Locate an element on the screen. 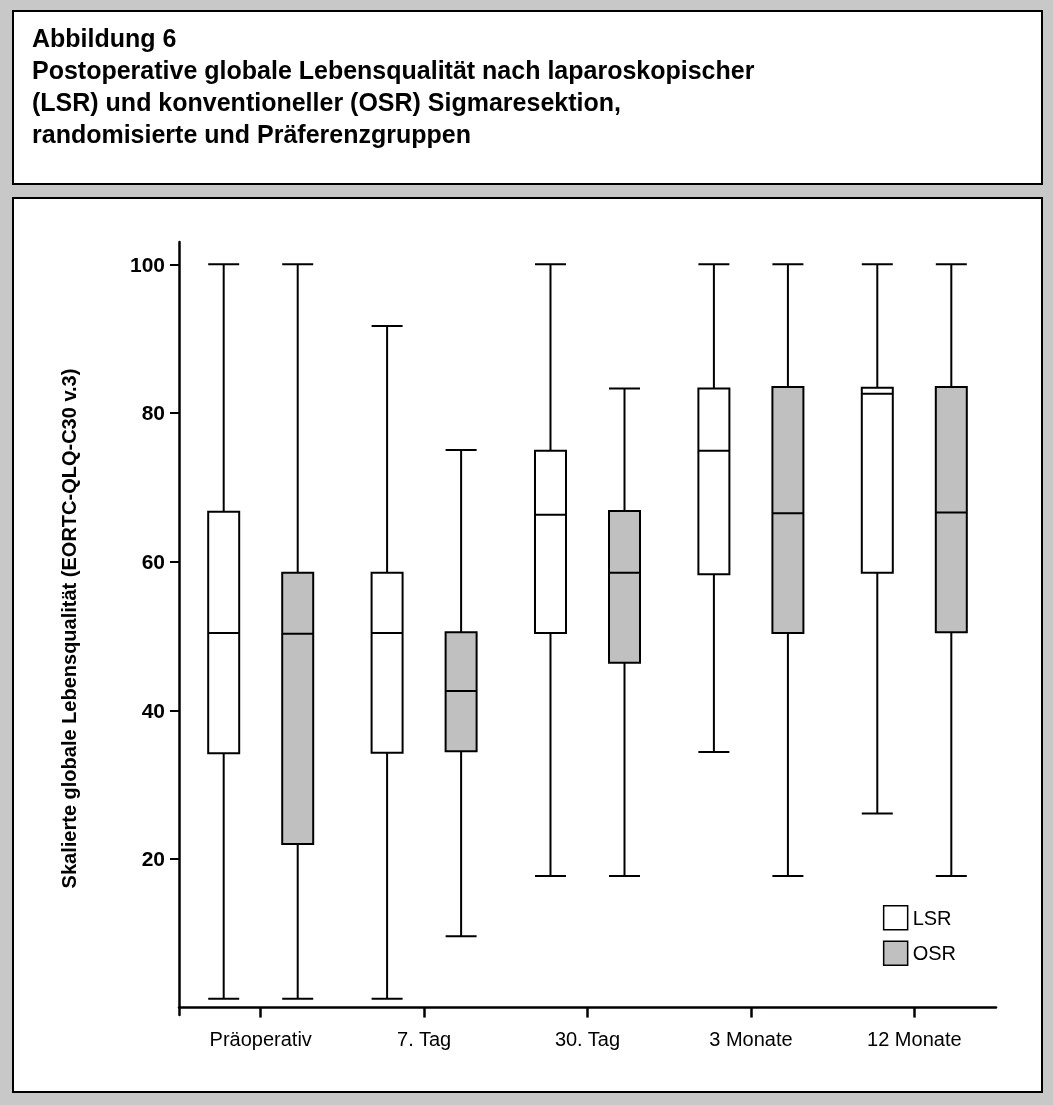 Image resolution: width=1053 pixels, height=1105 pixels. x-tick-label: Präoperativ is located at coordinates (260, 1039).